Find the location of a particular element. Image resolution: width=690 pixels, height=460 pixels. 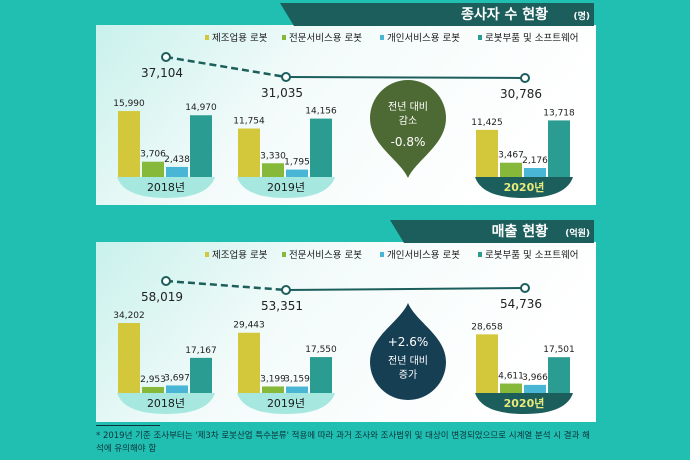

total-label: 30,786 is located at coordinates (521, 94).